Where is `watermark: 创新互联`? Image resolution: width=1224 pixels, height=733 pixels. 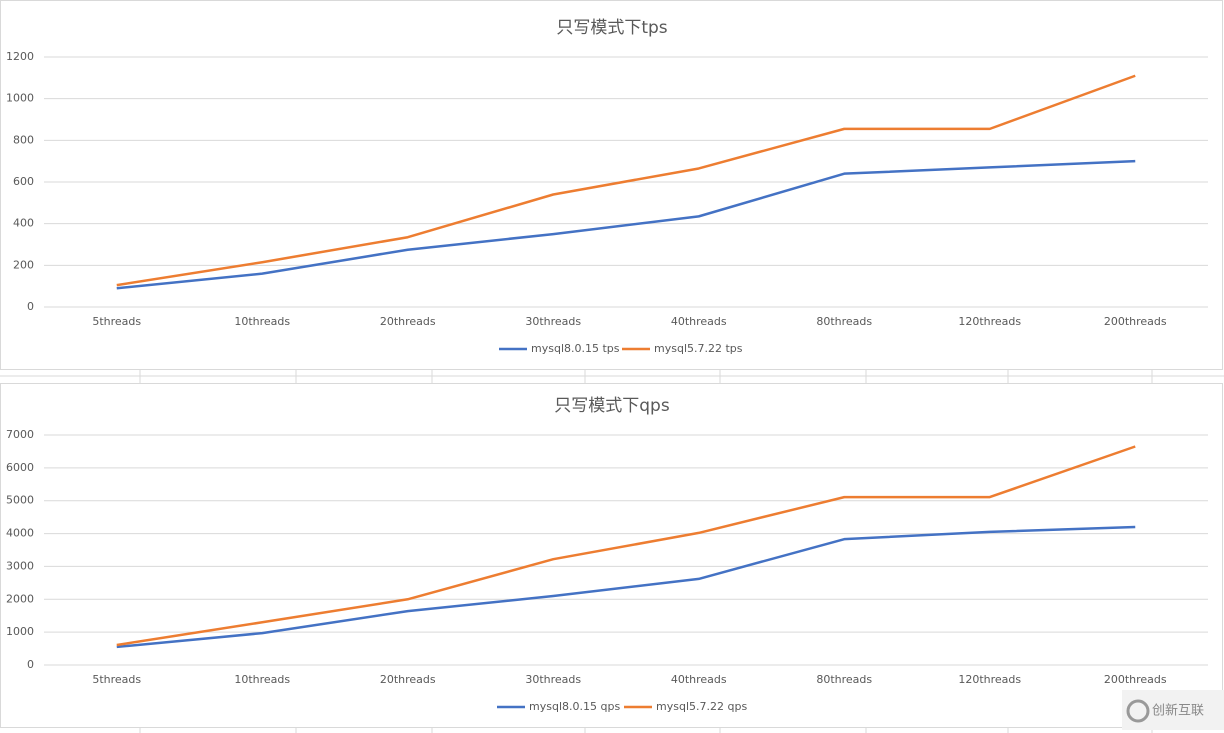
watermark: 创新互联 is located at coordinates (1173, 710).